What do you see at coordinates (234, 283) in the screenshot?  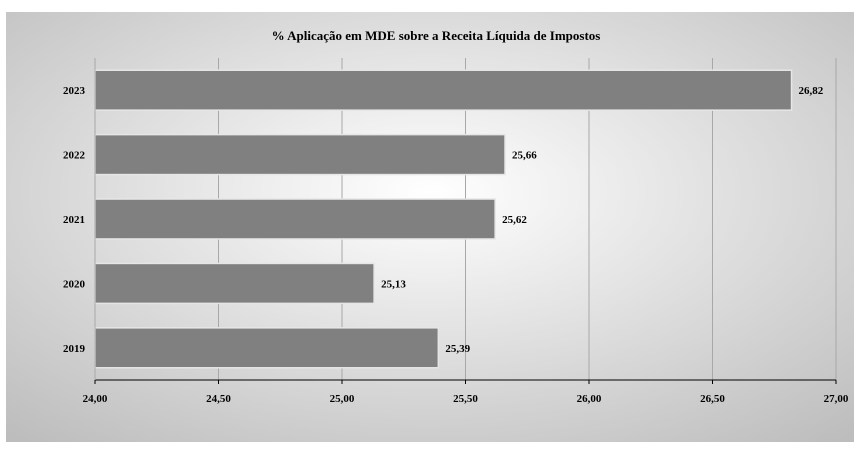 I see `bar-2020` at bounding box center [234, 283].